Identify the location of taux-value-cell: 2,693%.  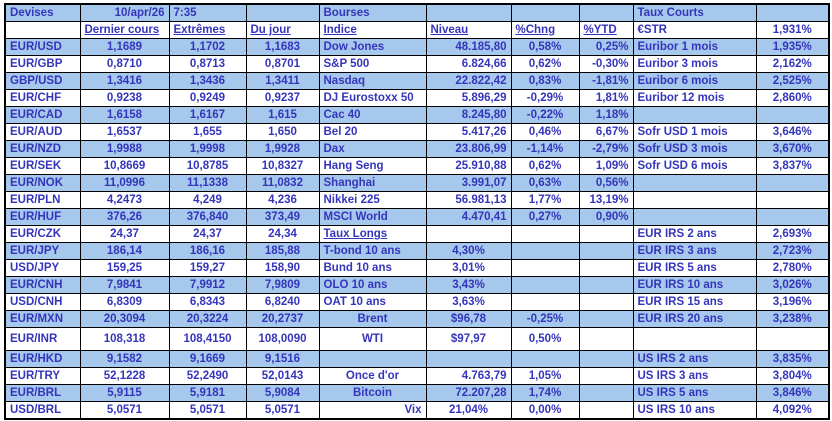
(792, 234).